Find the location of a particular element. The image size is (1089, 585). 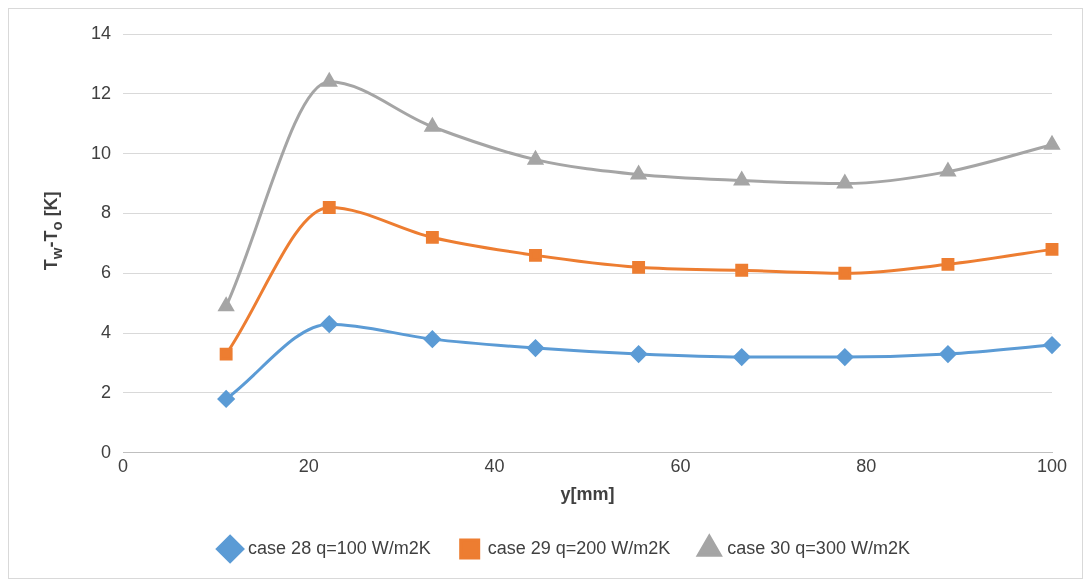

x-axis-title: y[mm] is located at coordinates (587, 494).